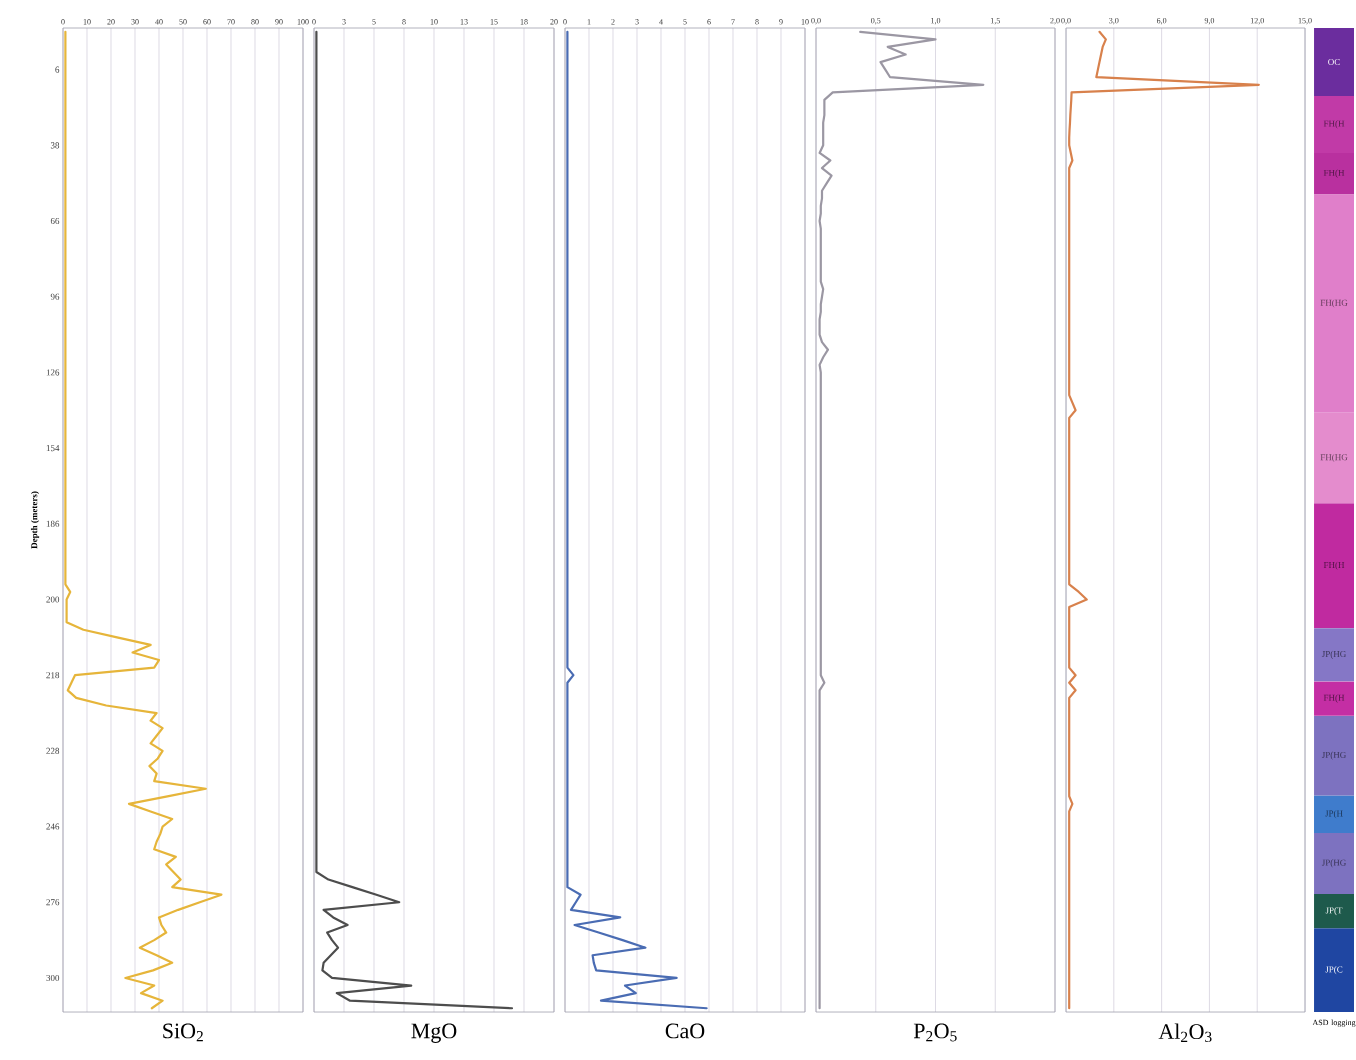  Describe the element at coordinates (231, 22) in the screenshot. I see `x-tick-label: 70` at that location.